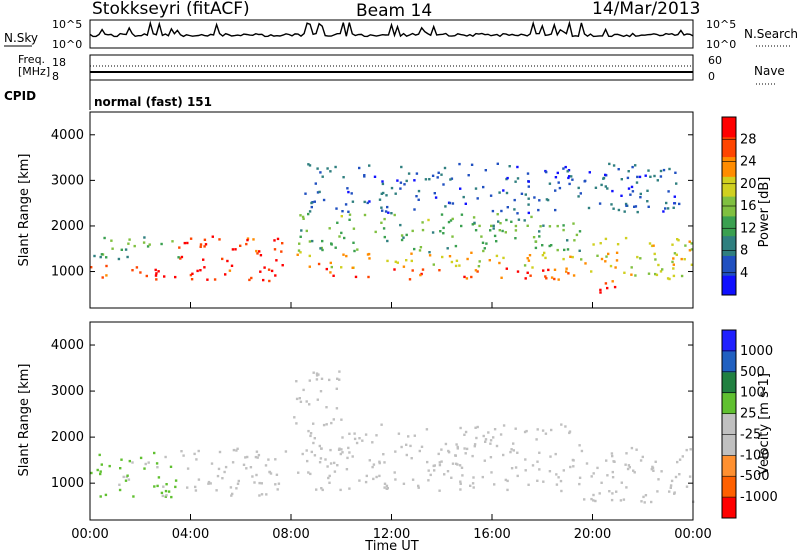 This screenshot has height=554, width=800. Describe the element at coordinates (756, 351) in the screenshot. I see `velocity-colorbar-tick-label: 1000` at that location.